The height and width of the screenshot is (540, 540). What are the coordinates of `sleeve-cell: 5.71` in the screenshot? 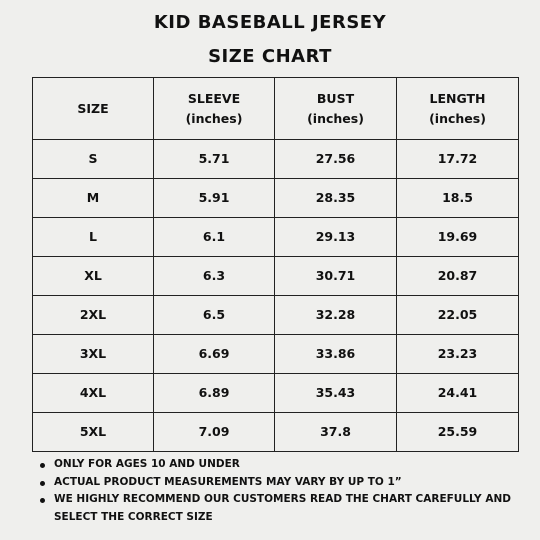 It's located at (214, 159).